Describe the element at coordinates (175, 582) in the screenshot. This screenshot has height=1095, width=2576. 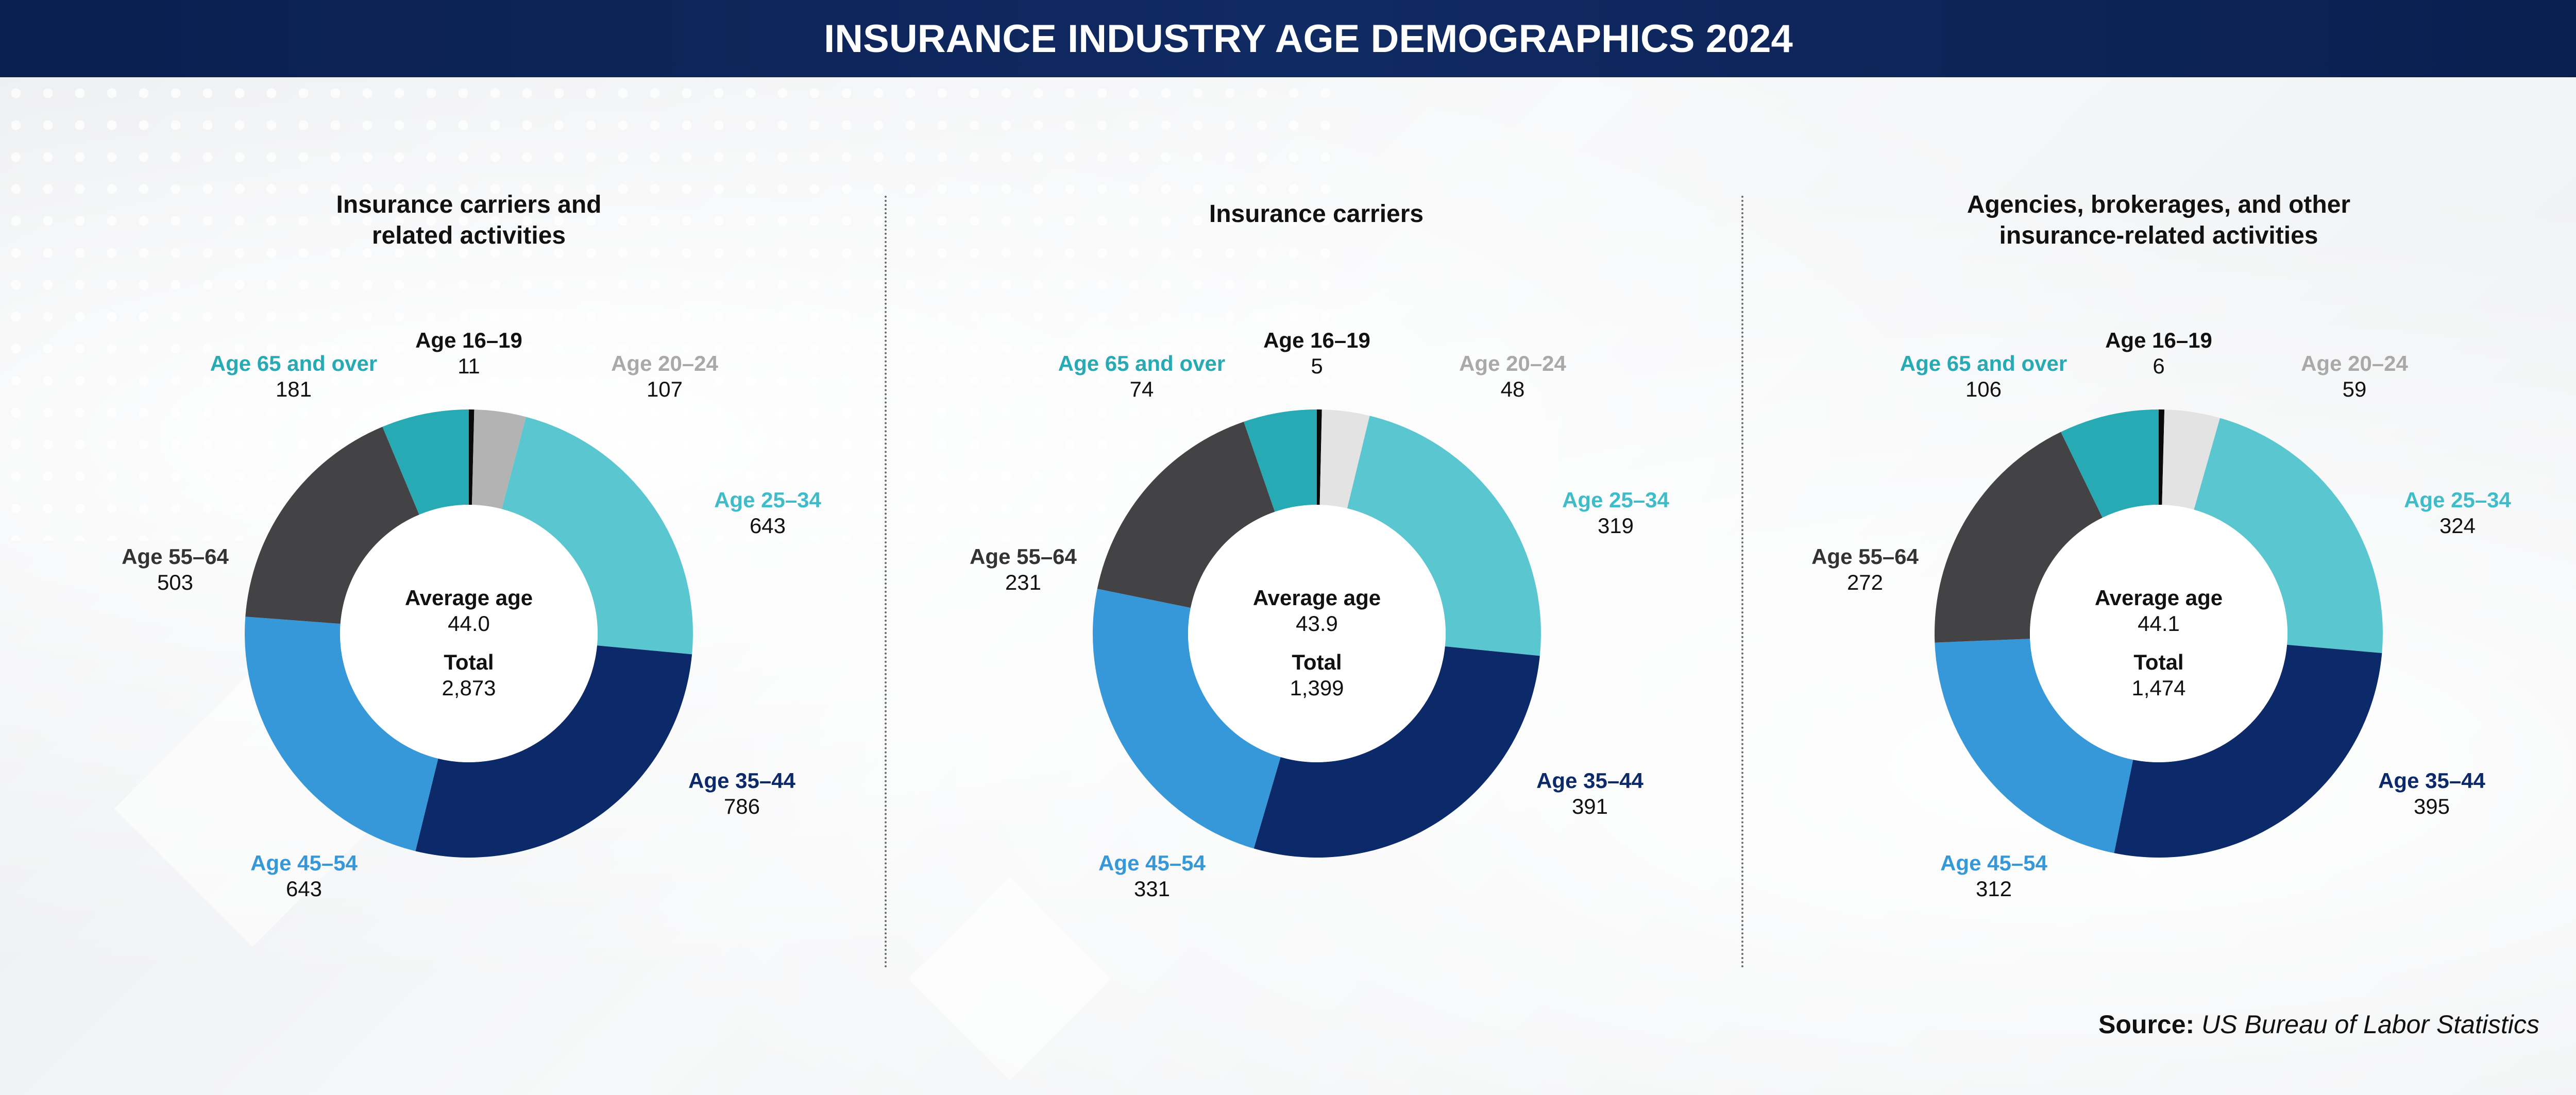
I see `slice-value-label: 503` at that location.